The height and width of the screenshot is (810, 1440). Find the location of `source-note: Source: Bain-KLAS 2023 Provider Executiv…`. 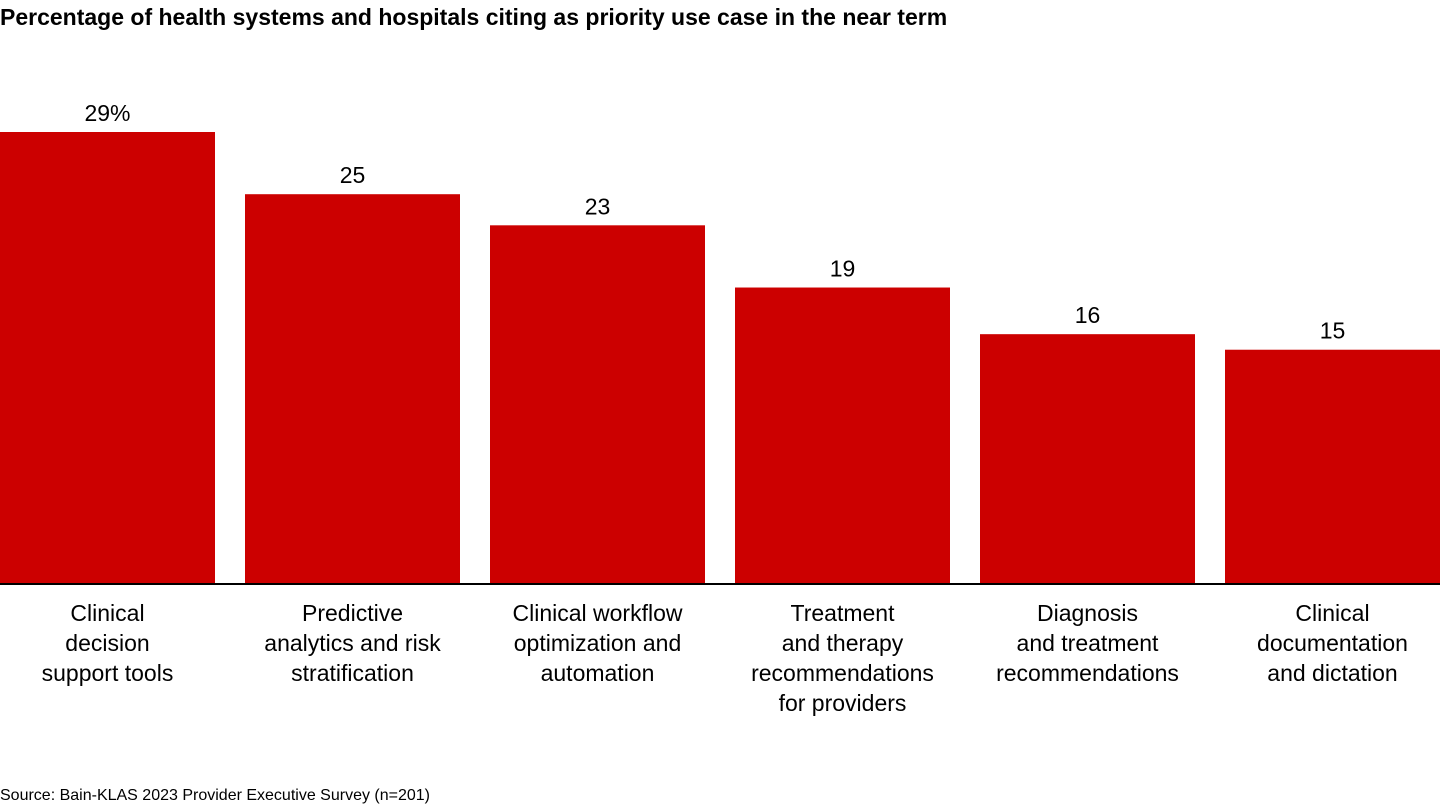

source-note: Source: Bain-KLAS 2023 Provider Executiv… is located at coordinates (215, 795).